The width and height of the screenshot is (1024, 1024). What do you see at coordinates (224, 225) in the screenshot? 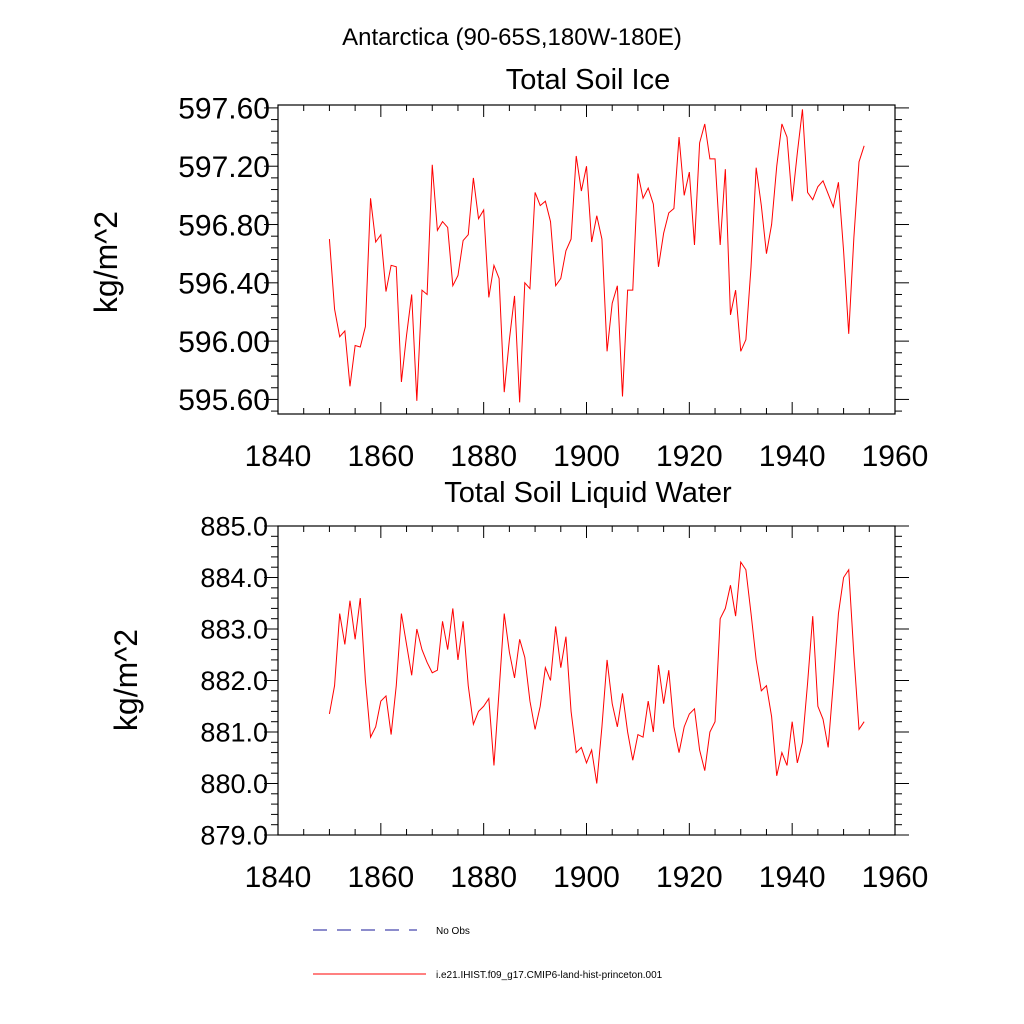
I see `y-tick-label: 596.80` at bounding box center [224, 225].